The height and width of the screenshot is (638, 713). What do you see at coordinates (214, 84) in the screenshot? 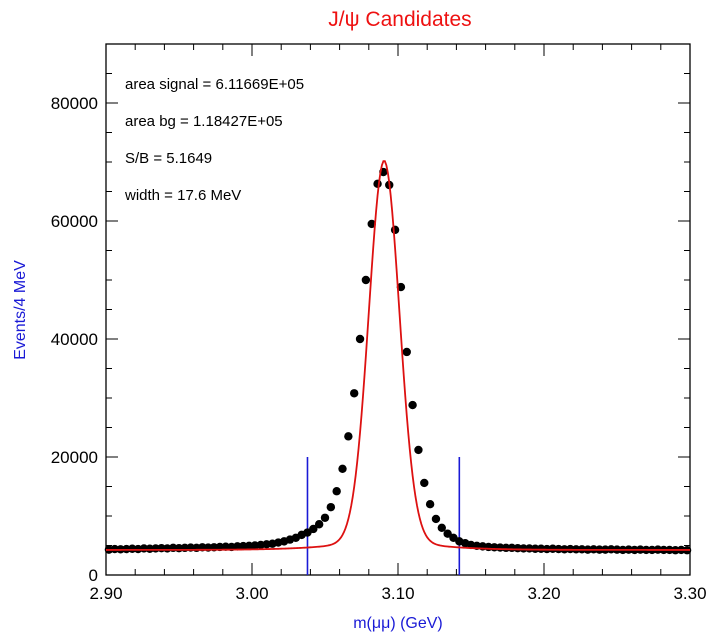
I see `fit-annotation: area signal = 6.11669E+05` at bounding box center [214, 84].